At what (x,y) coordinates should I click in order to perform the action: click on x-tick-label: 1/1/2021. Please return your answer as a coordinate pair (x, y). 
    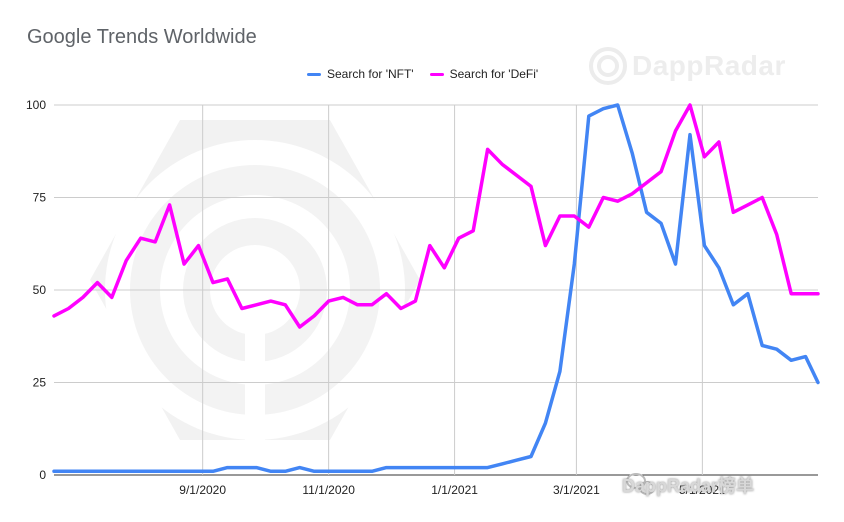
    Looking at the image, I should click on (454, 490).